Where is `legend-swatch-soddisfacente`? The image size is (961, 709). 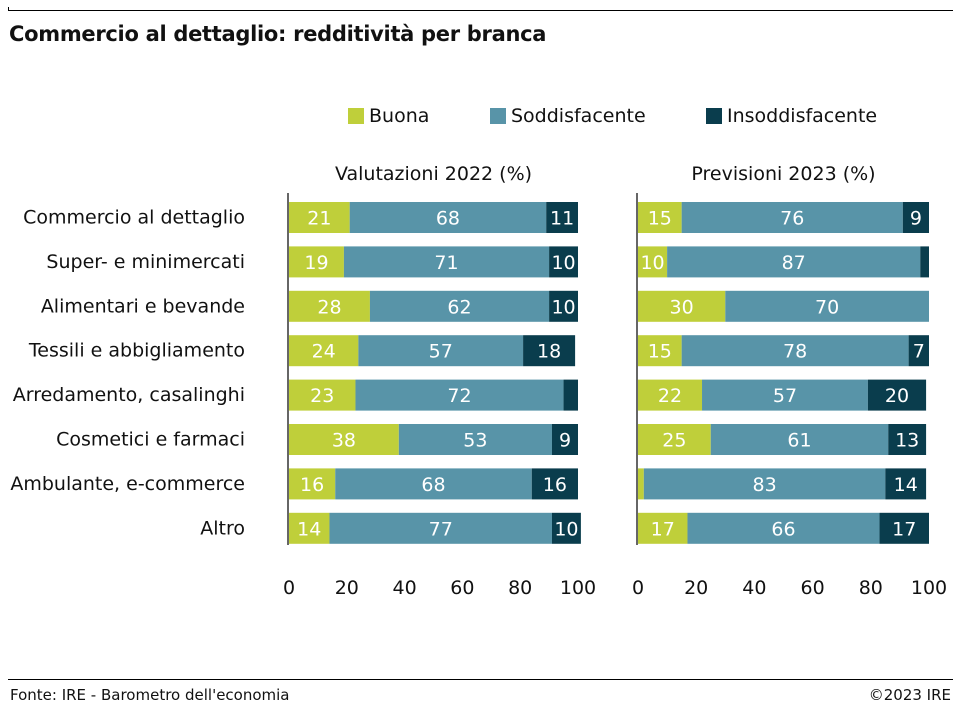
legend-swatch-soddisfacente is located at coordinates (498, 116).